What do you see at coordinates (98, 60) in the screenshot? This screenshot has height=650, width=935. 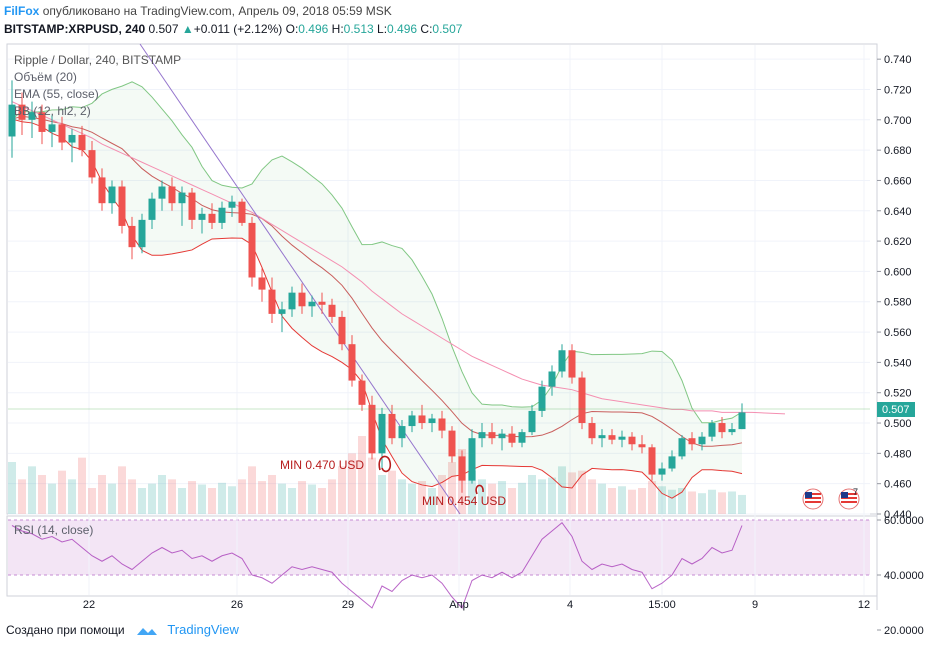 I see `chart-title: Ripple / Dollar, 240, BITSTAMP` at bounding box center [98, 60].